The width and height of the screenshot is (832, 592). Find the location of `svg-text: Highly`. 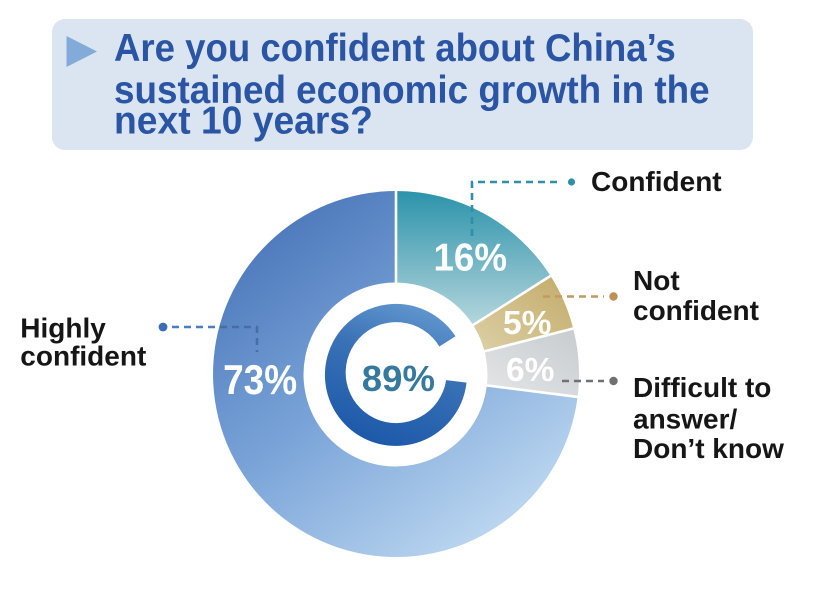

svg-text: Highly is located at coordinates (63, 328).